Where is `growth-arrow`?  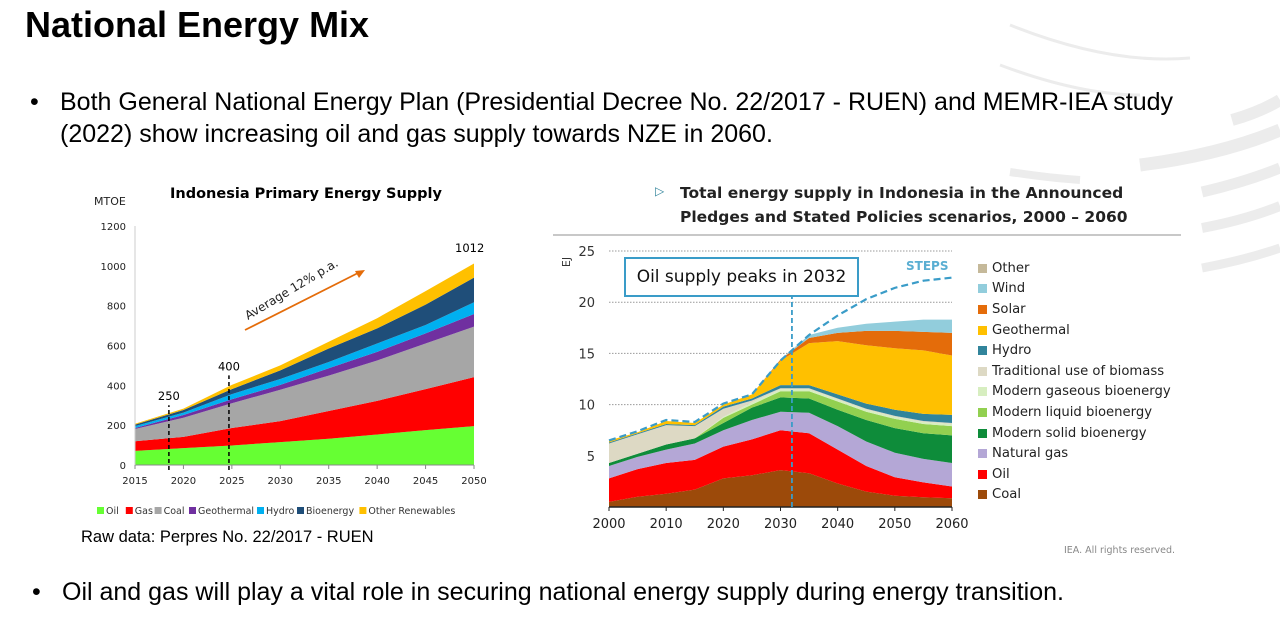 growth-arrow is located at coordinates (302, 301).